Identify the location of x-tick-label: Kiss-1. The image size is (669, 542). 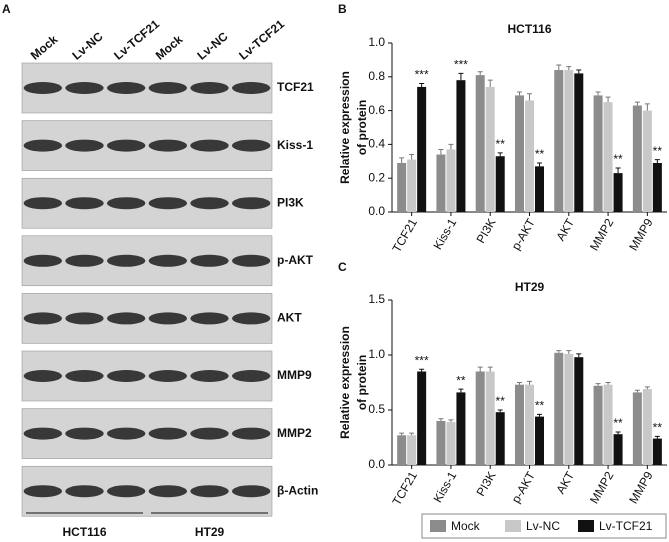
(444, 487).